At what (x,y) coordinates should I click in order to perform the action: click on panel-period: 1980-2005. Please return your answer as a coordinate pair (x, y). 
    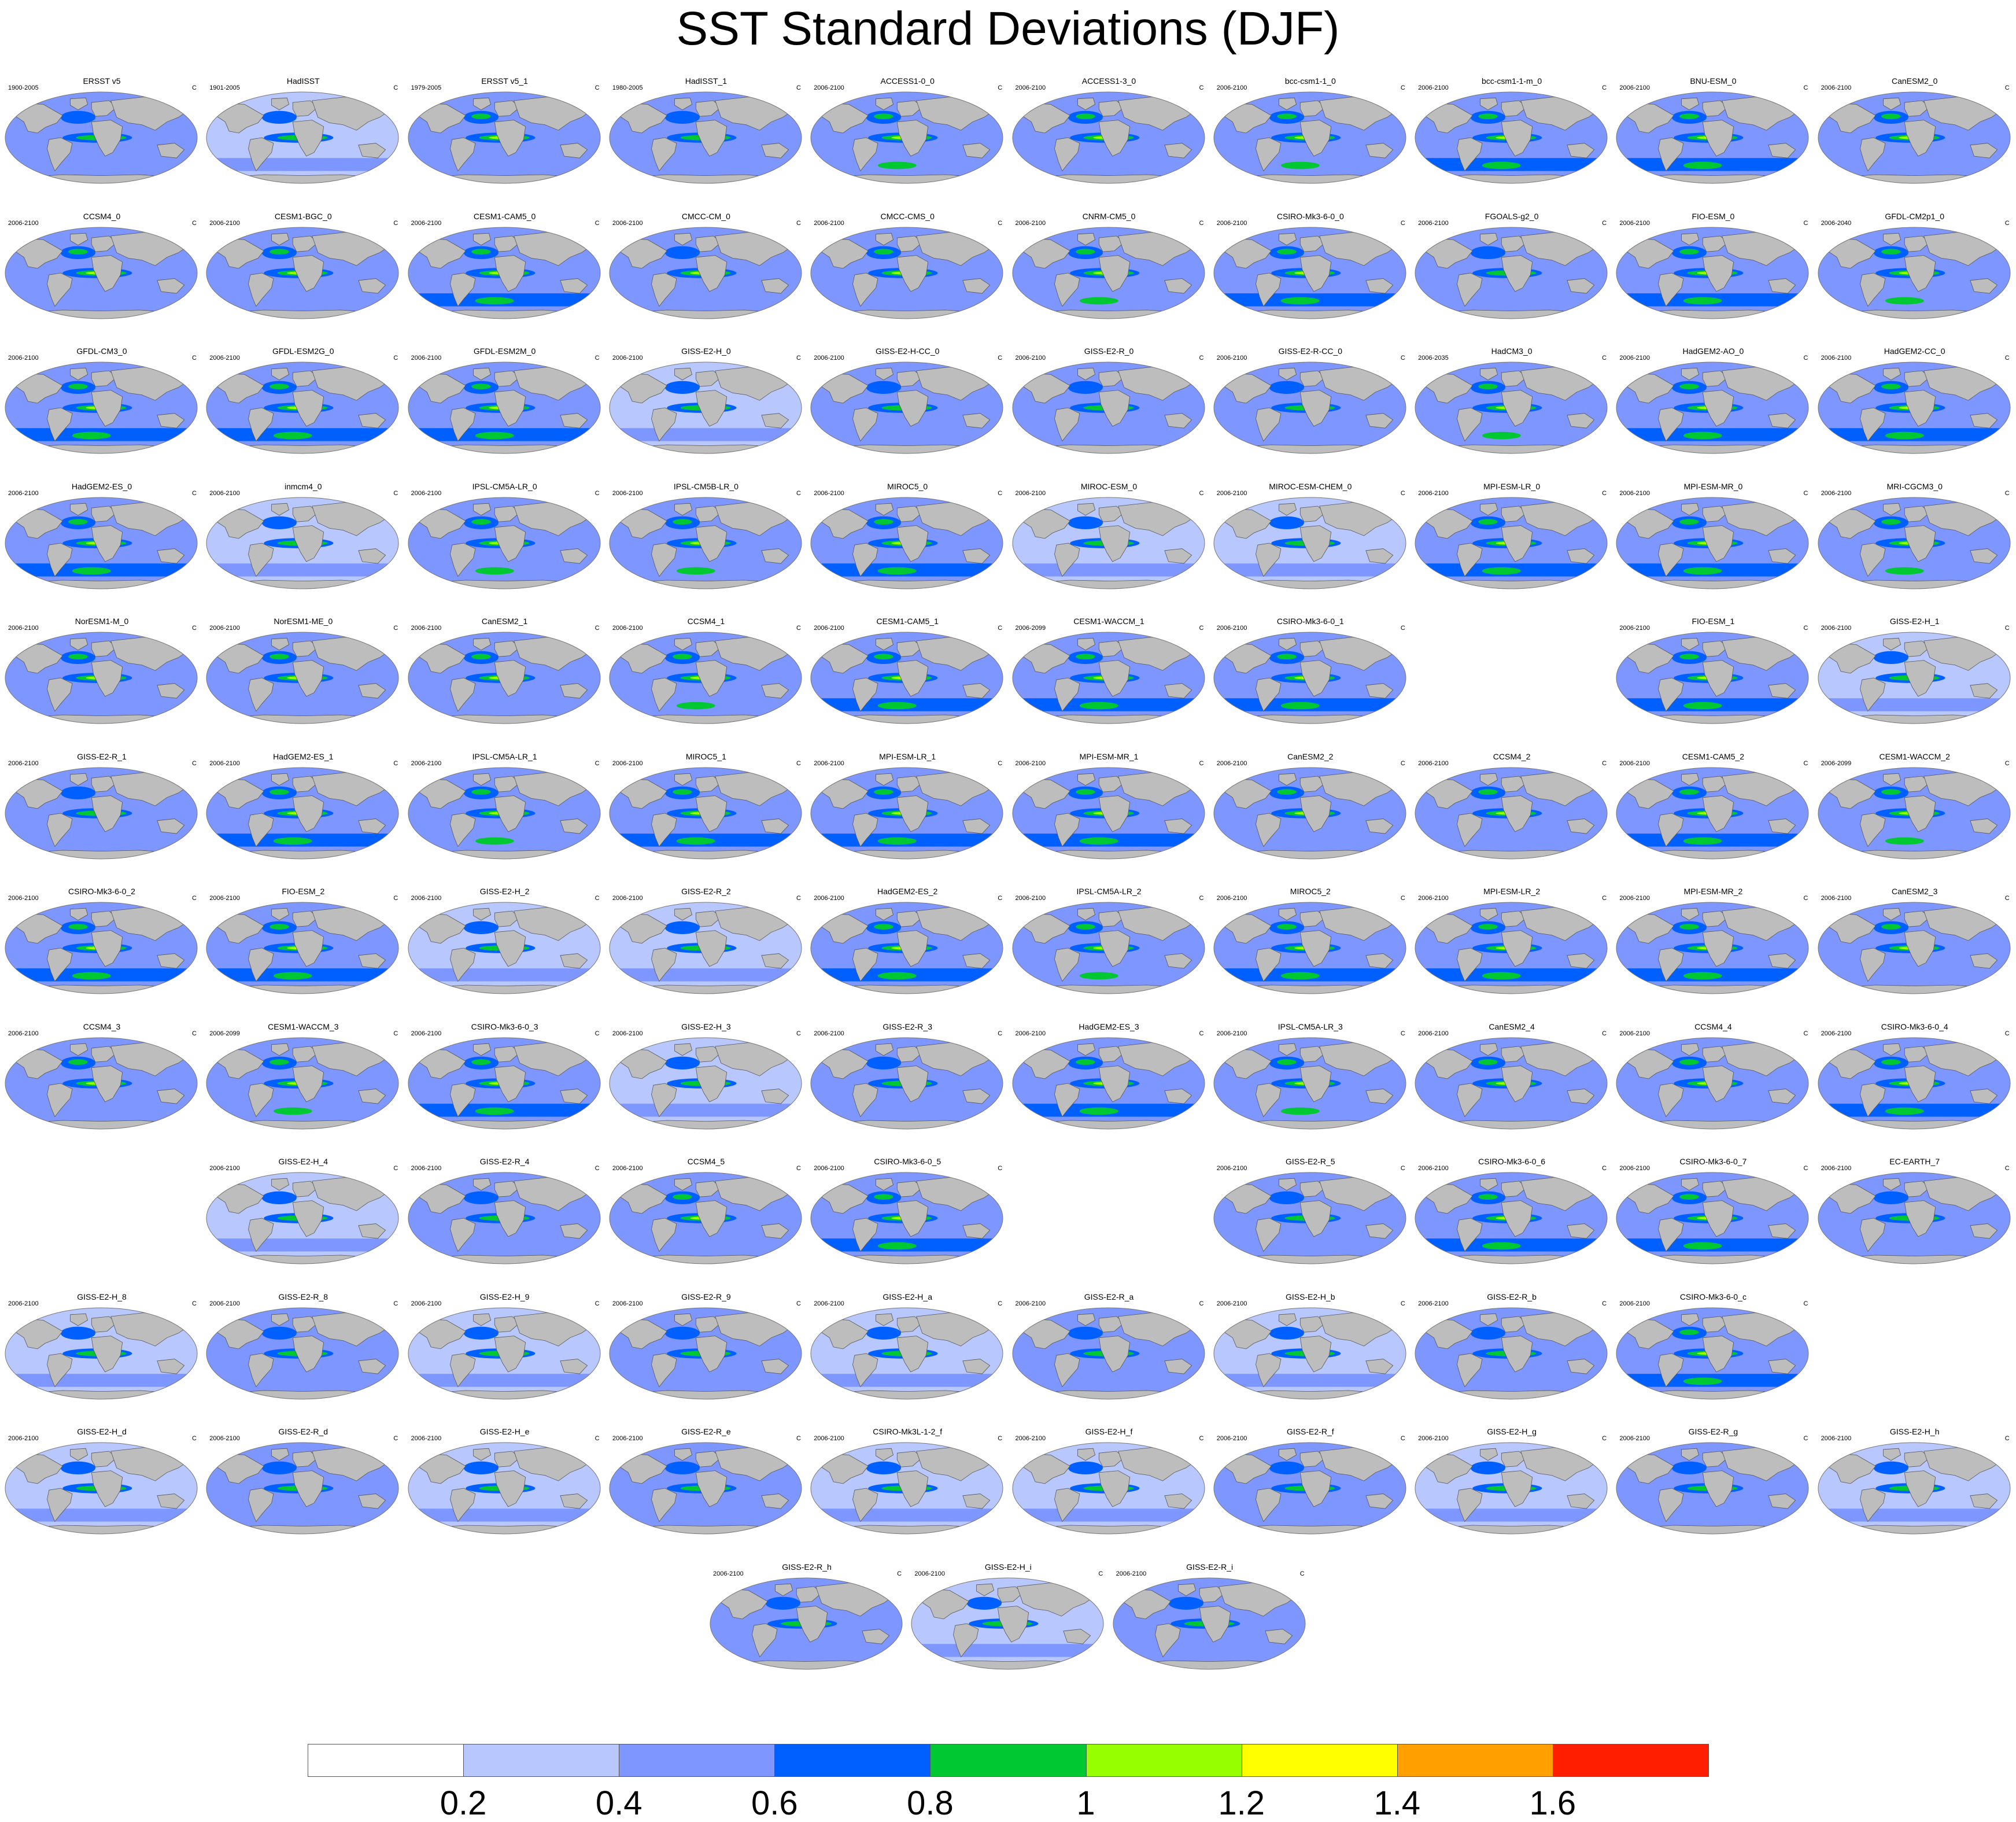
    Looking at the image, I should click on (628, 87).